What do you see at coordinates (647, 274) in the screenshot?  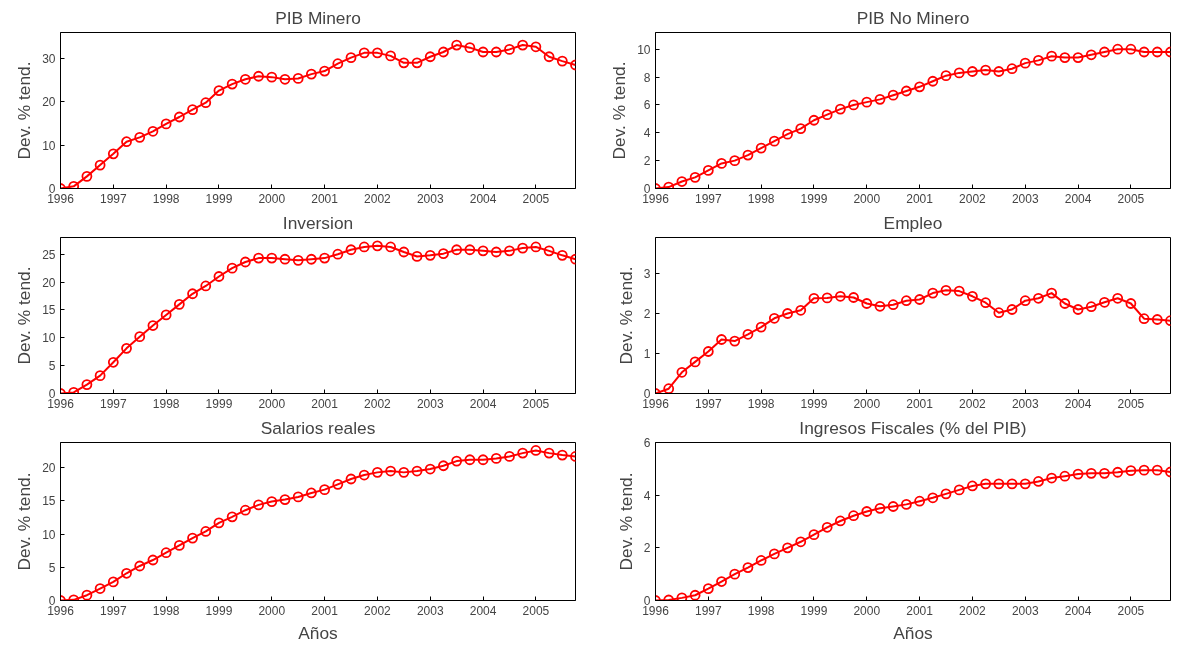 I see `y-tick-label: 3` at bounding box center [647, 274].